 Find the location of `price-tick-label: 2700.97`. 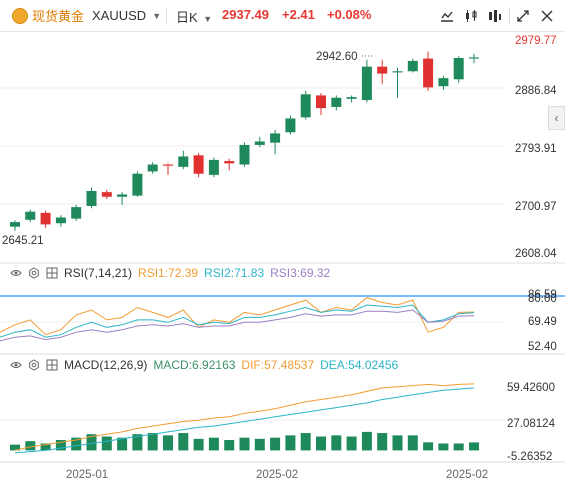

price-tick-label: 2700.97 is located at coordinates (536, 207).